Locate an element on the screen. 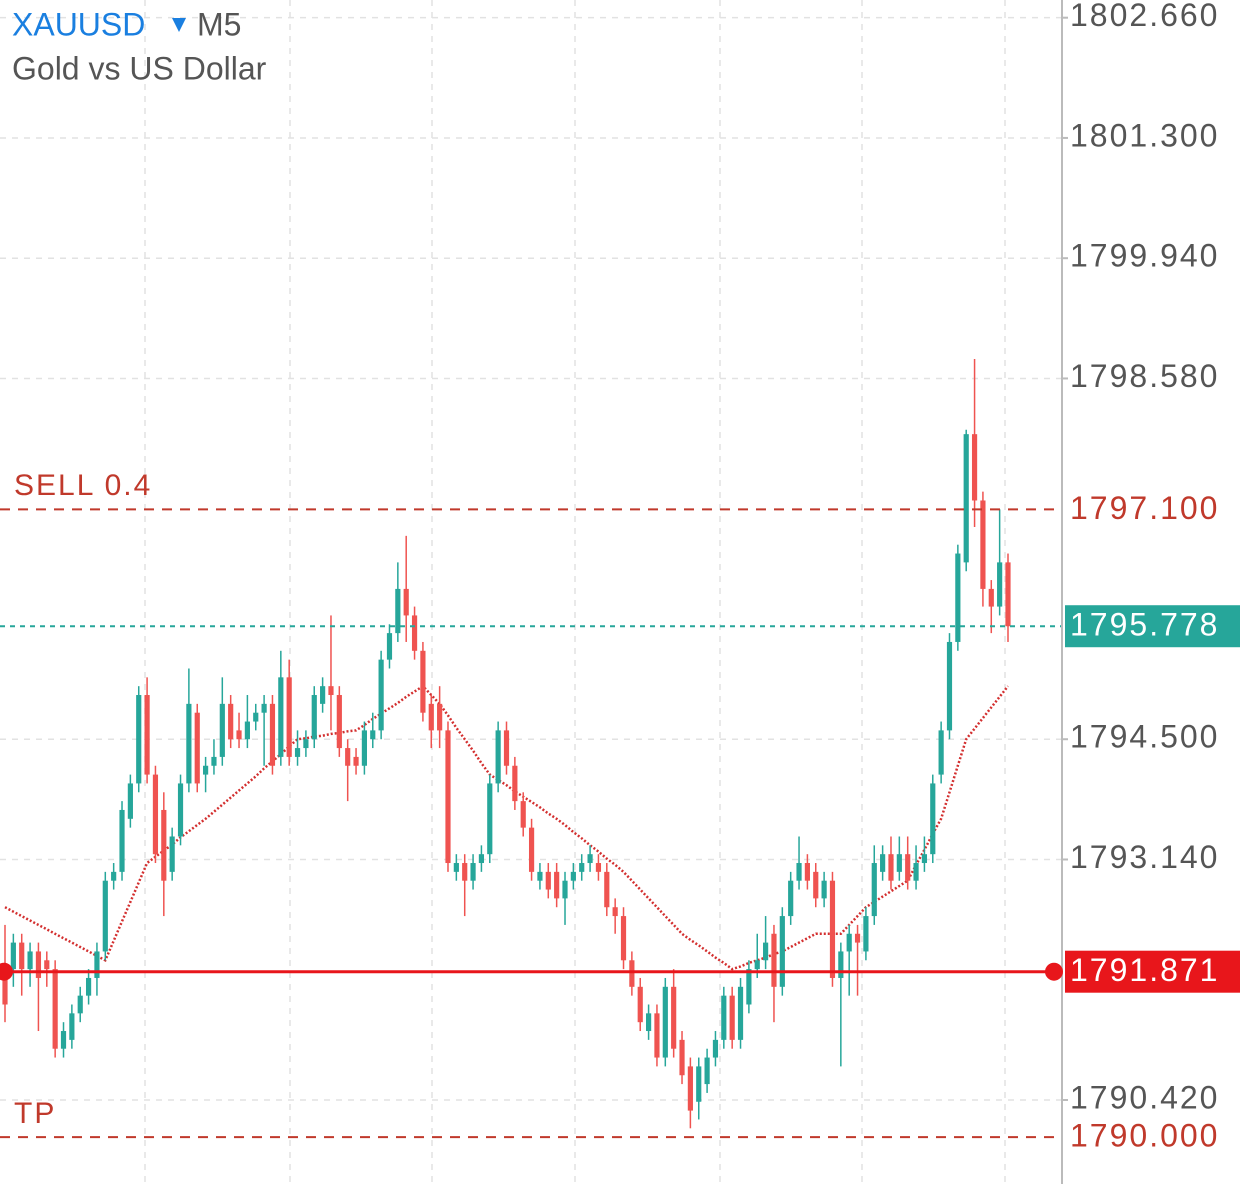 The image size is (1242, 1189). level-name: TP is located at coordinates (35, 1113).